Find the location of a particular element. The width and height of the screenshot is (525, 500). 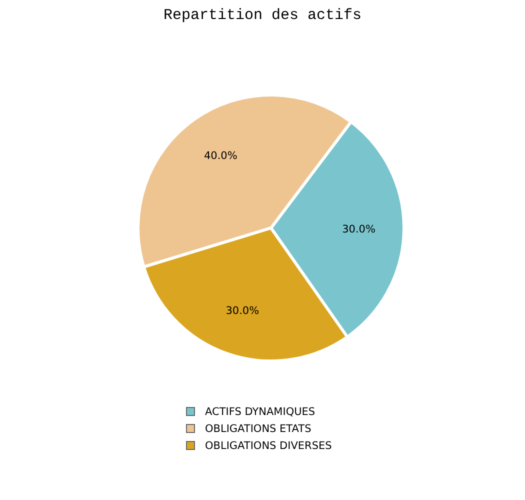

data-label: 40.0% is located at coordinates (221, 156).